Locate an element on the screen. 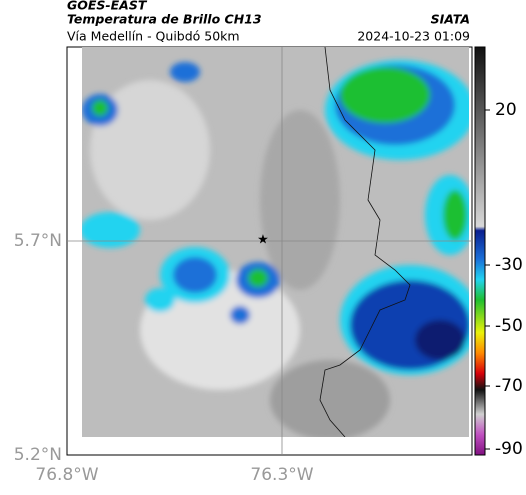  source: SIATA is located at coordinates (450, 19).